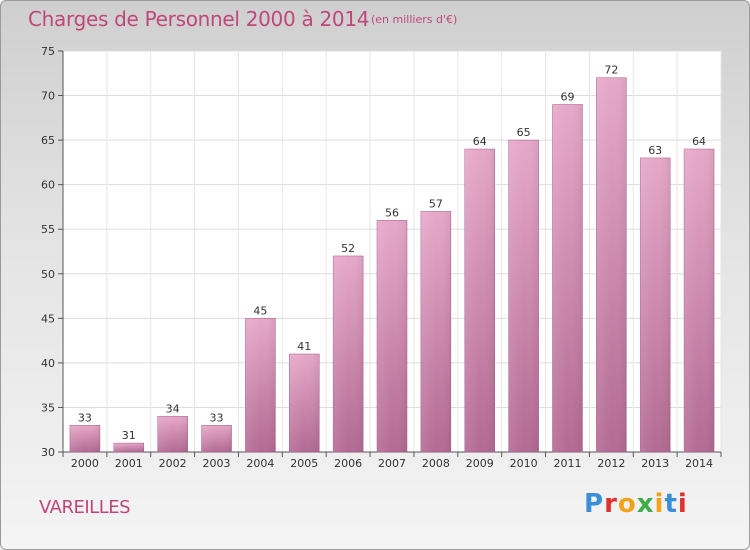 This screenshot has width=750, height=550. I want to click on x-tick-label: 2006, so click(348, 463).